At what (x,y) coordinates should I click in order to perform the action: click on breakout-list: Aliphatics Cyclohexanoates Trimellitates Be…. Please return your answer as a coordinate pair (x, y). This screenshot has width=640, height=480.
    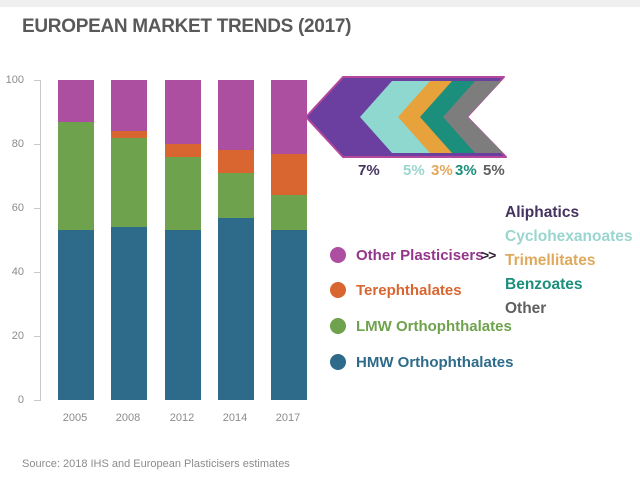
    Looking at the image, I should click on (569, 261).